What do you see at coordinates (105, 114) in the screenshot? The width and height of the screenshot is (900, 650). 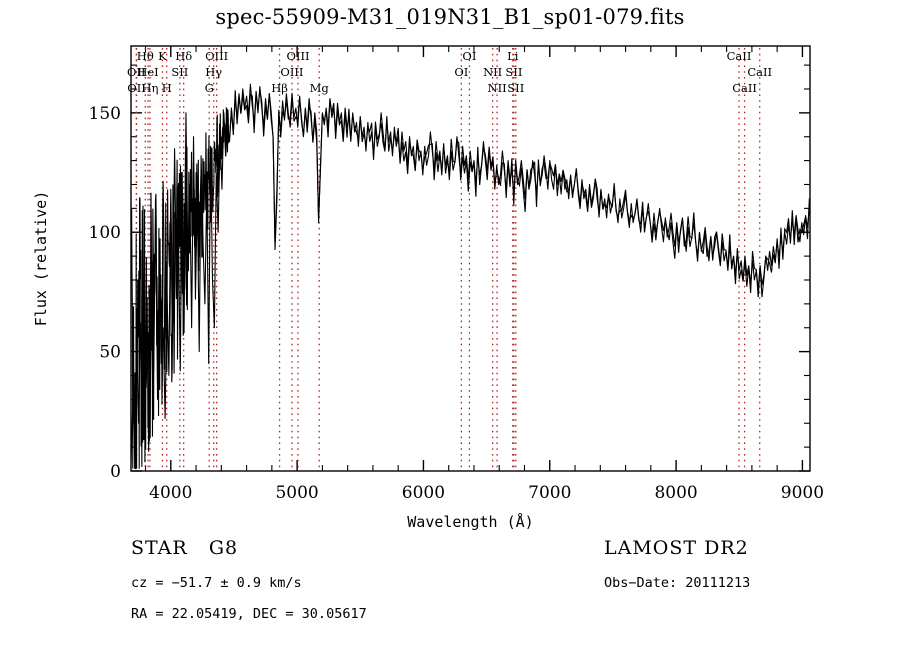 I see `y-tick-label: 150` at bounding box center [105, 114].